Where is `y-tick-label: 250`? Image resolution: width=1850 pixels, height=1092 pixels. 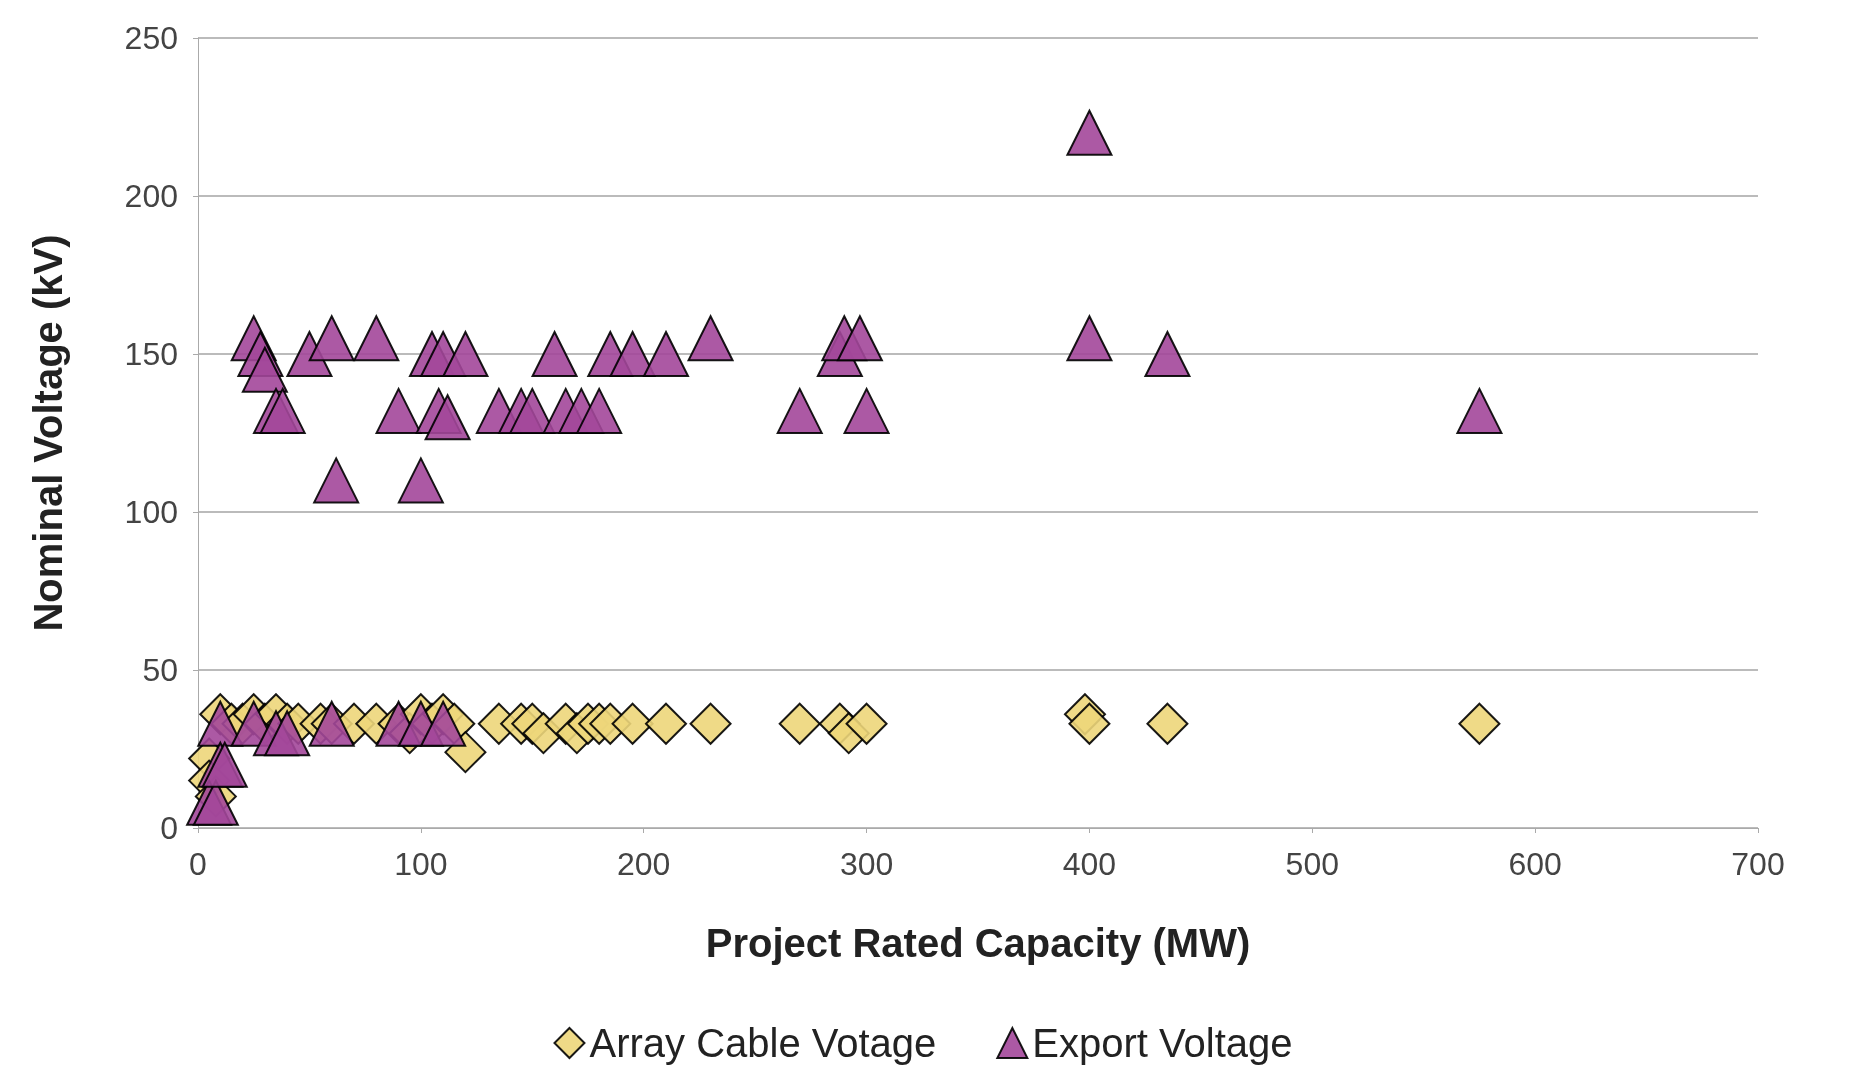
y-tick-label: 250 is located at coordinates (151, 38).